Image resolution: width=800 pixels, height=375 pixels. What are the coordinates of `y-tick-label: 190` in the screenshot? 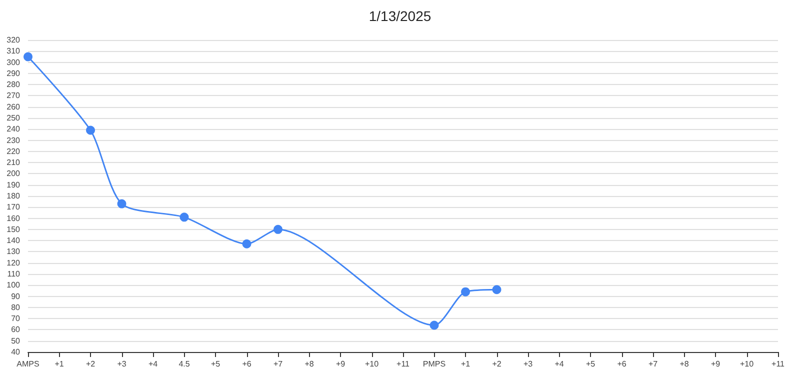 It's located at (13, 185).